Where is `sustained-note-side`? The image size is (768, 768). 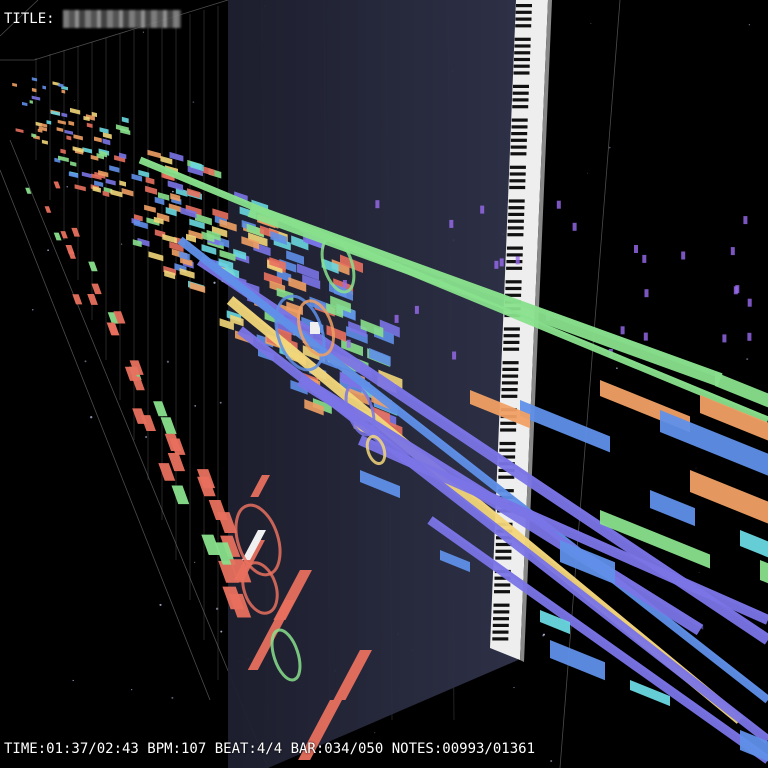 sustained-note-side is located at coordinates (487, 291).